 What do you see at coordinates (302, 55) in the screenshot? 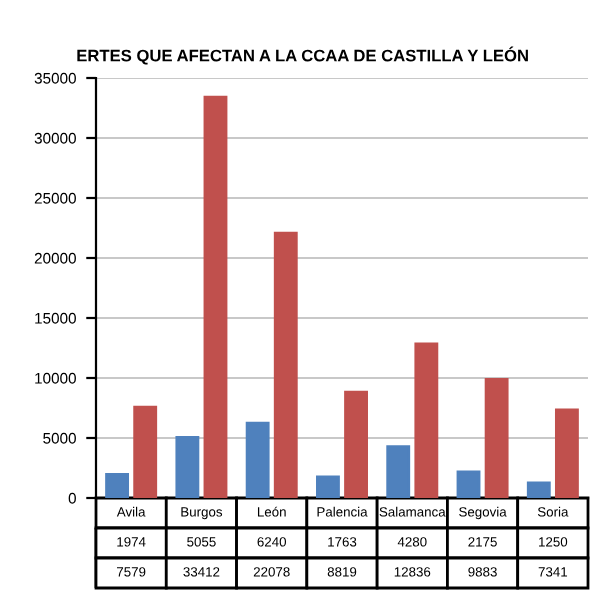
I see `chart-title: ERTES QUE AFECTAN A LA CCAA DE CASTILLA Y LEÓN` at bounding box center [302, 55].